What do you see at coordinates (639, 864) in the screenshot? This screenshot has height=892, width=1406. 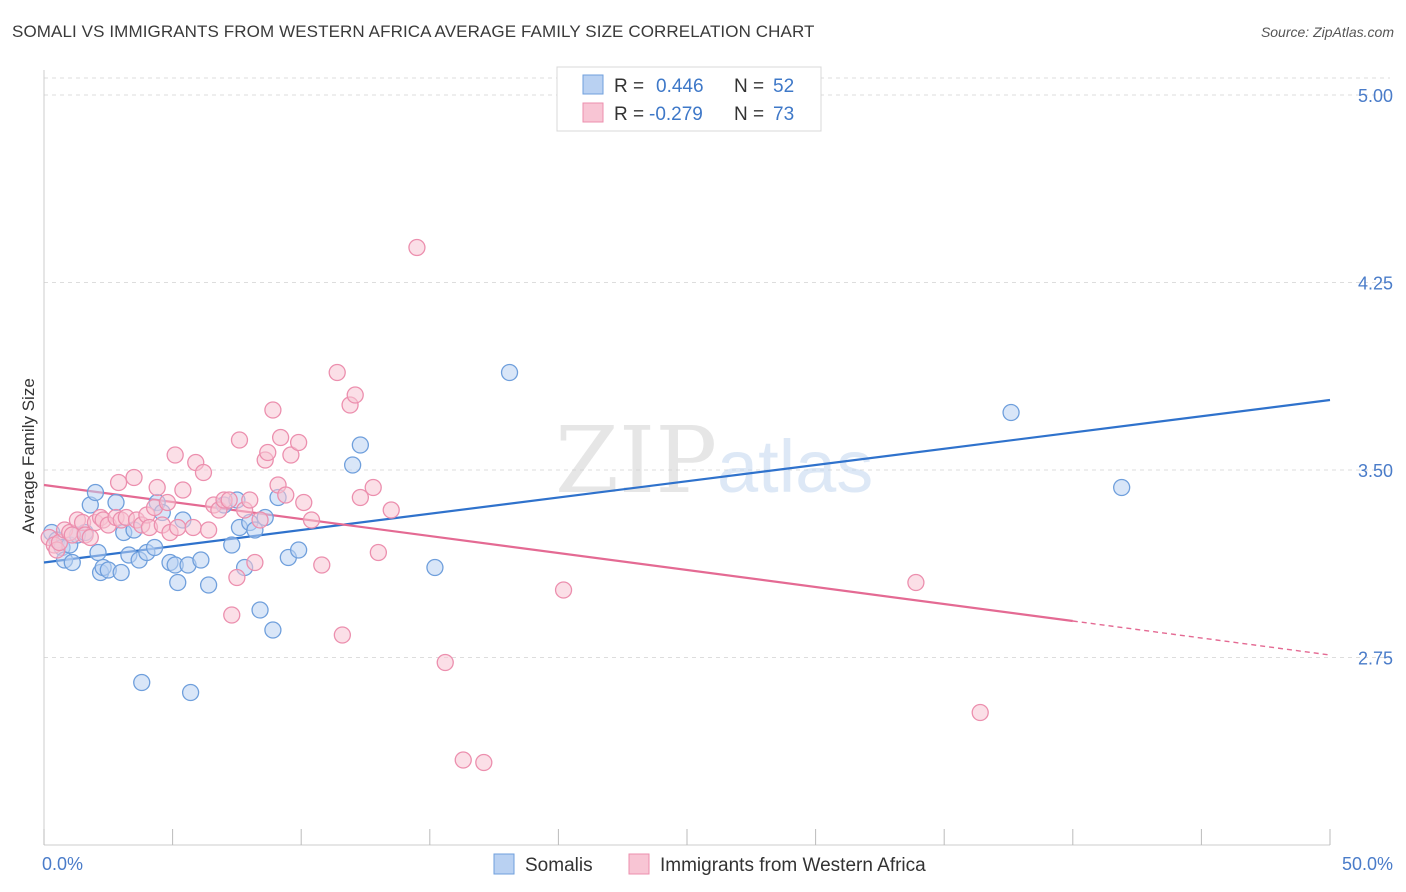 I see `bottom-legend-swatch-immigrants` at bounding box center [639, 864].